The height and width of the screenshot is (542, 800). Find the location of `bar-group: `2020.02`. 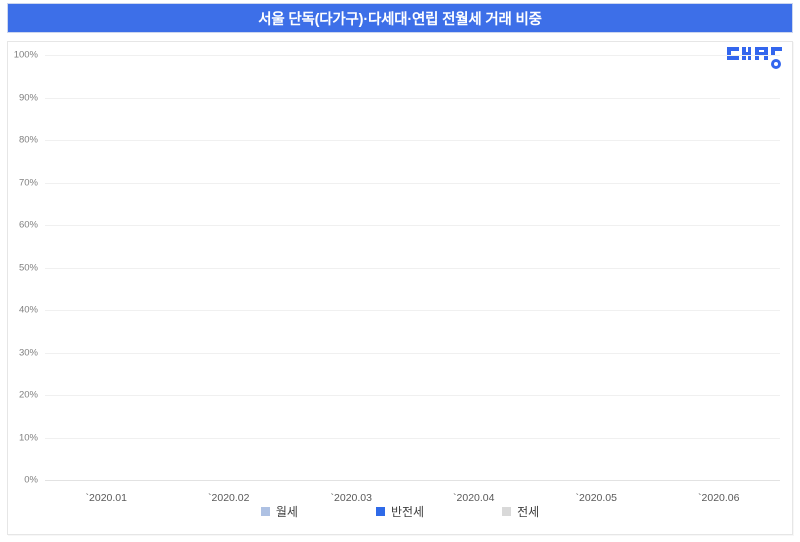

bar-group: `2020.02 is located at coordinates (229, 279).